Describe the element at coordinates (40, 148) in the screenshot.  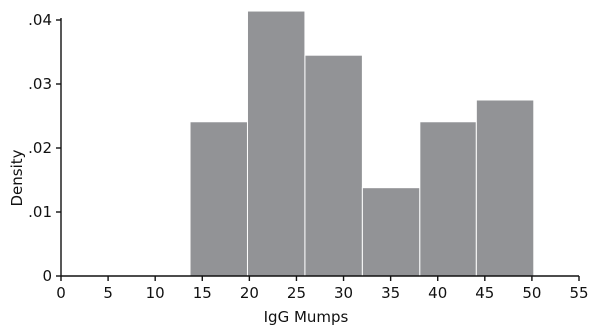
I see `y-tick-label: .02` at that location.